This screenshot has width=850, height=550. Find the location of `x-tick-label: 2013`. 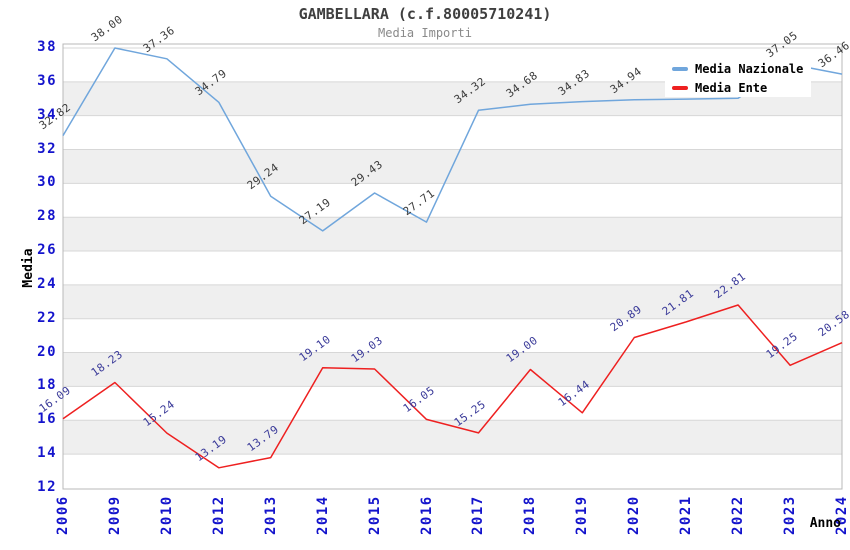

x-tick-label: 2013 is located at coordinates (270, 515).